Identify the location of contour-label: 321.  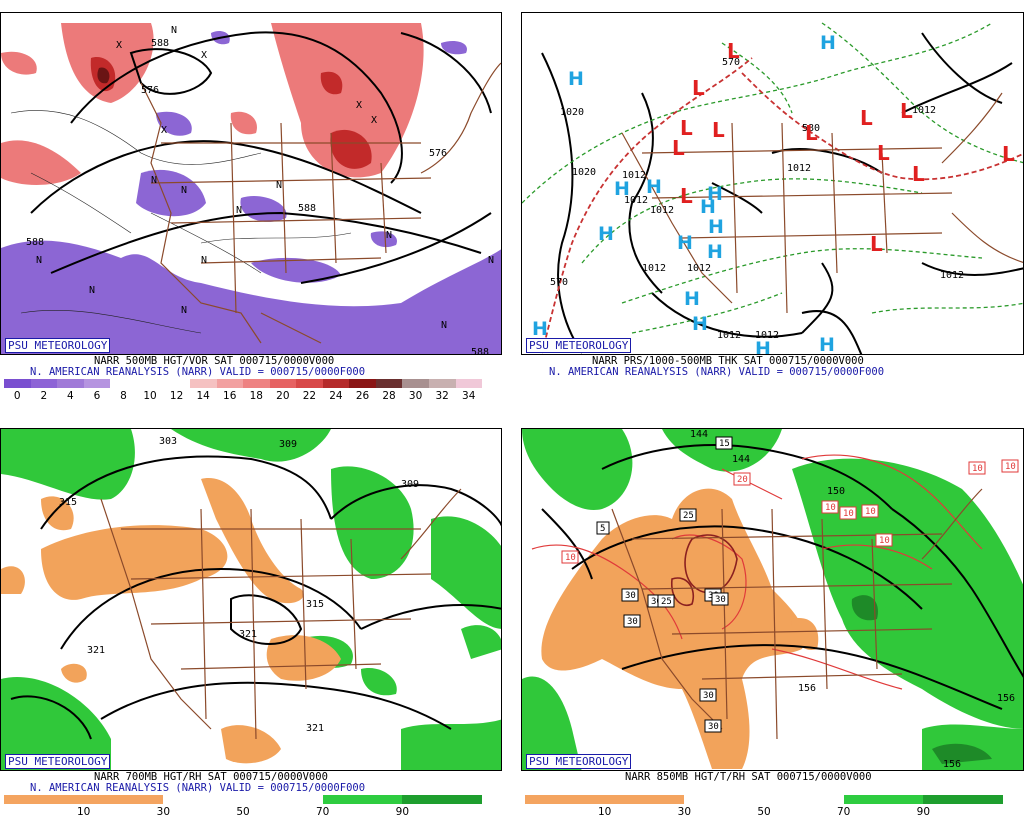
(96, 650).